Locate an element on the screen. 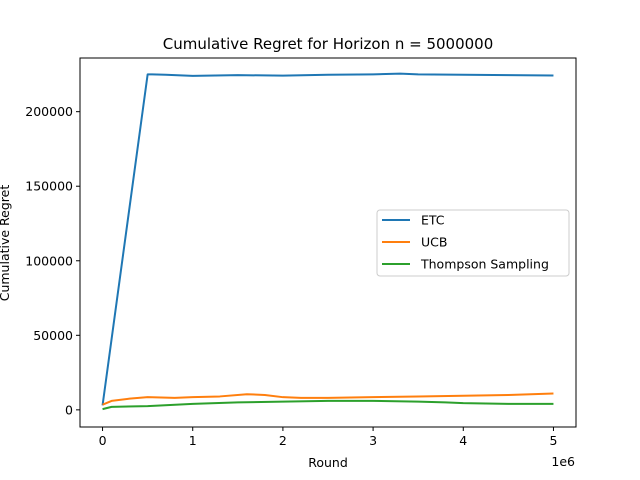 This screenshot has height=480, width=640. x-axis: 0 1 2 3 4 5 is located at coordinates (328, 437).